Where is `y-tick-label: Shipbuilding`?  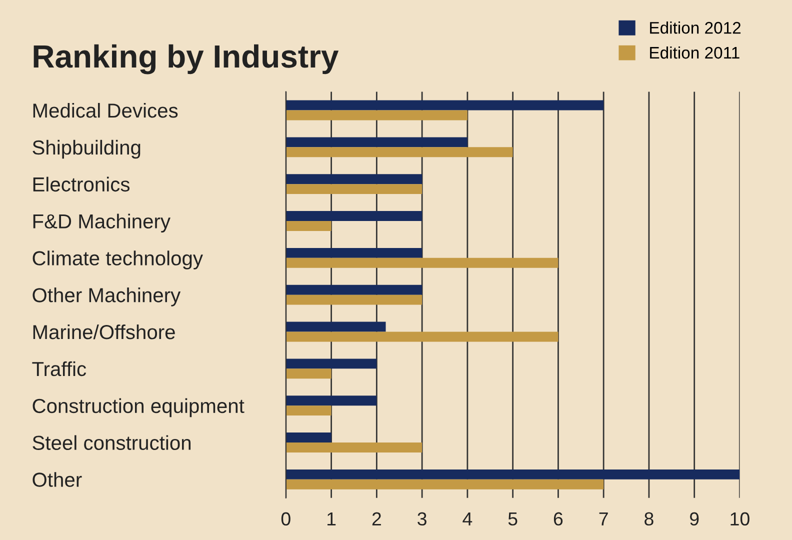 y-tick-label: Shipbuilding is located at coordinates (86, 149).